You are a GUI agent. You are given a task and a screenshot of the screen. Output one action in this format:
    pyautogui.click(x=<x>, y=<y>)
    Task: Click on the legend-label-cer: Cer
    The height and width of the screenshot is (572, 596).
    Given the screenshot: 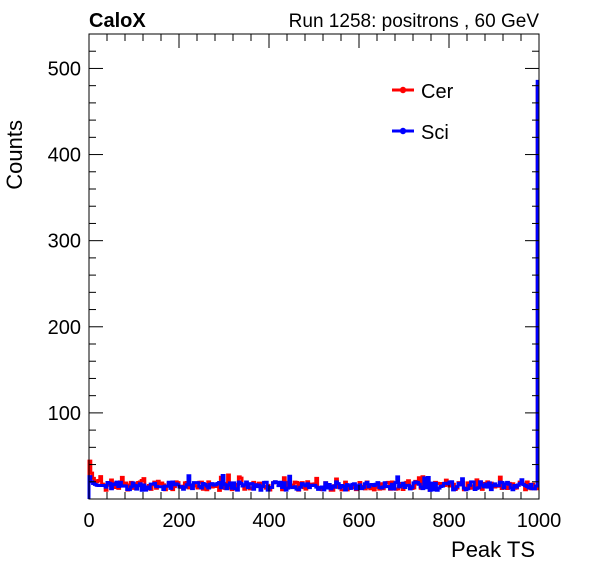 What is the action you would take?
    pyautogui.click(x=437, y=92)
    